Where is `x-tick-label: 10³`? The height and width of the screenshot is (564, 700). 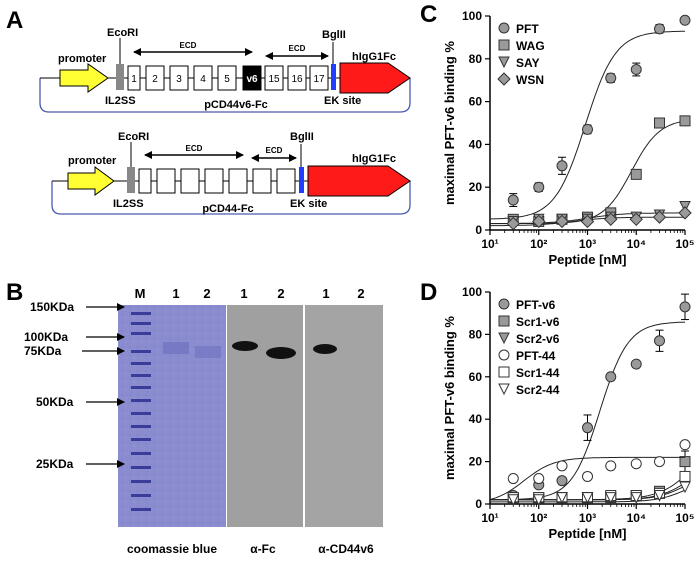 x-tick-label: 10³ is located at coordinates (587, 518).